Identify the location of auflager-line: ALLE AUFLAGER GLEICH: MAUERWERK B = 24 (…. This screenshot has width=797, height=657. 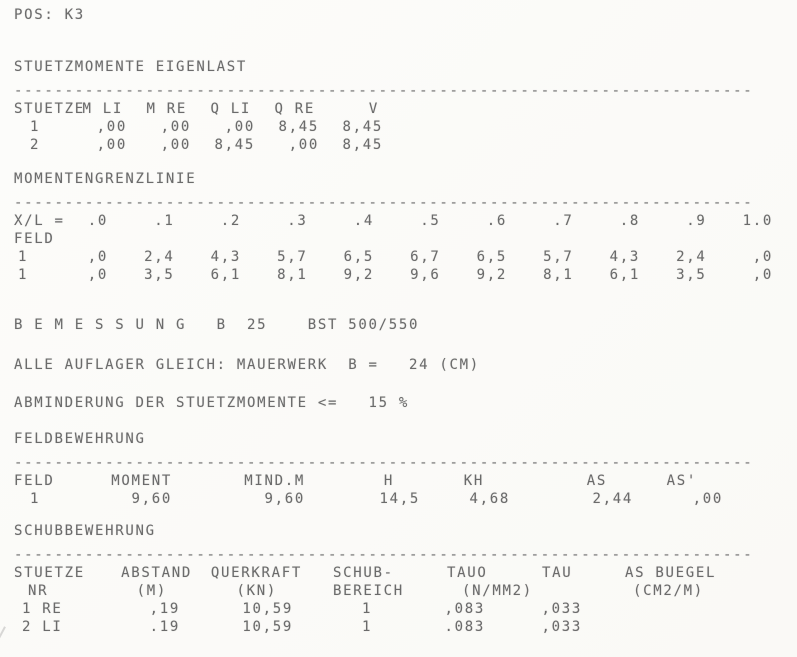
(247, 365).